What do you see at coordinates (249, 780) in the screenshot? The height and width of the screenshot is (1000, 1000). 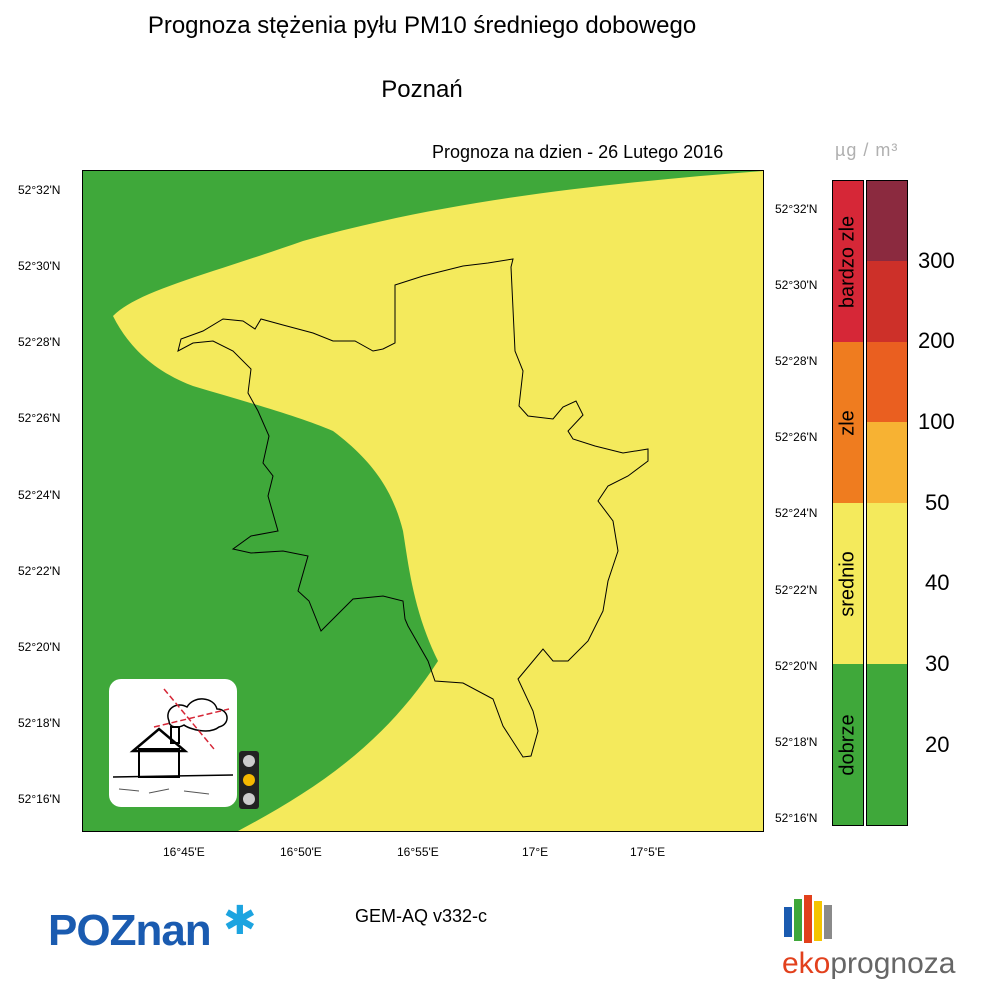 I see `traffic-light-icon` at bounding box center [249, 780].